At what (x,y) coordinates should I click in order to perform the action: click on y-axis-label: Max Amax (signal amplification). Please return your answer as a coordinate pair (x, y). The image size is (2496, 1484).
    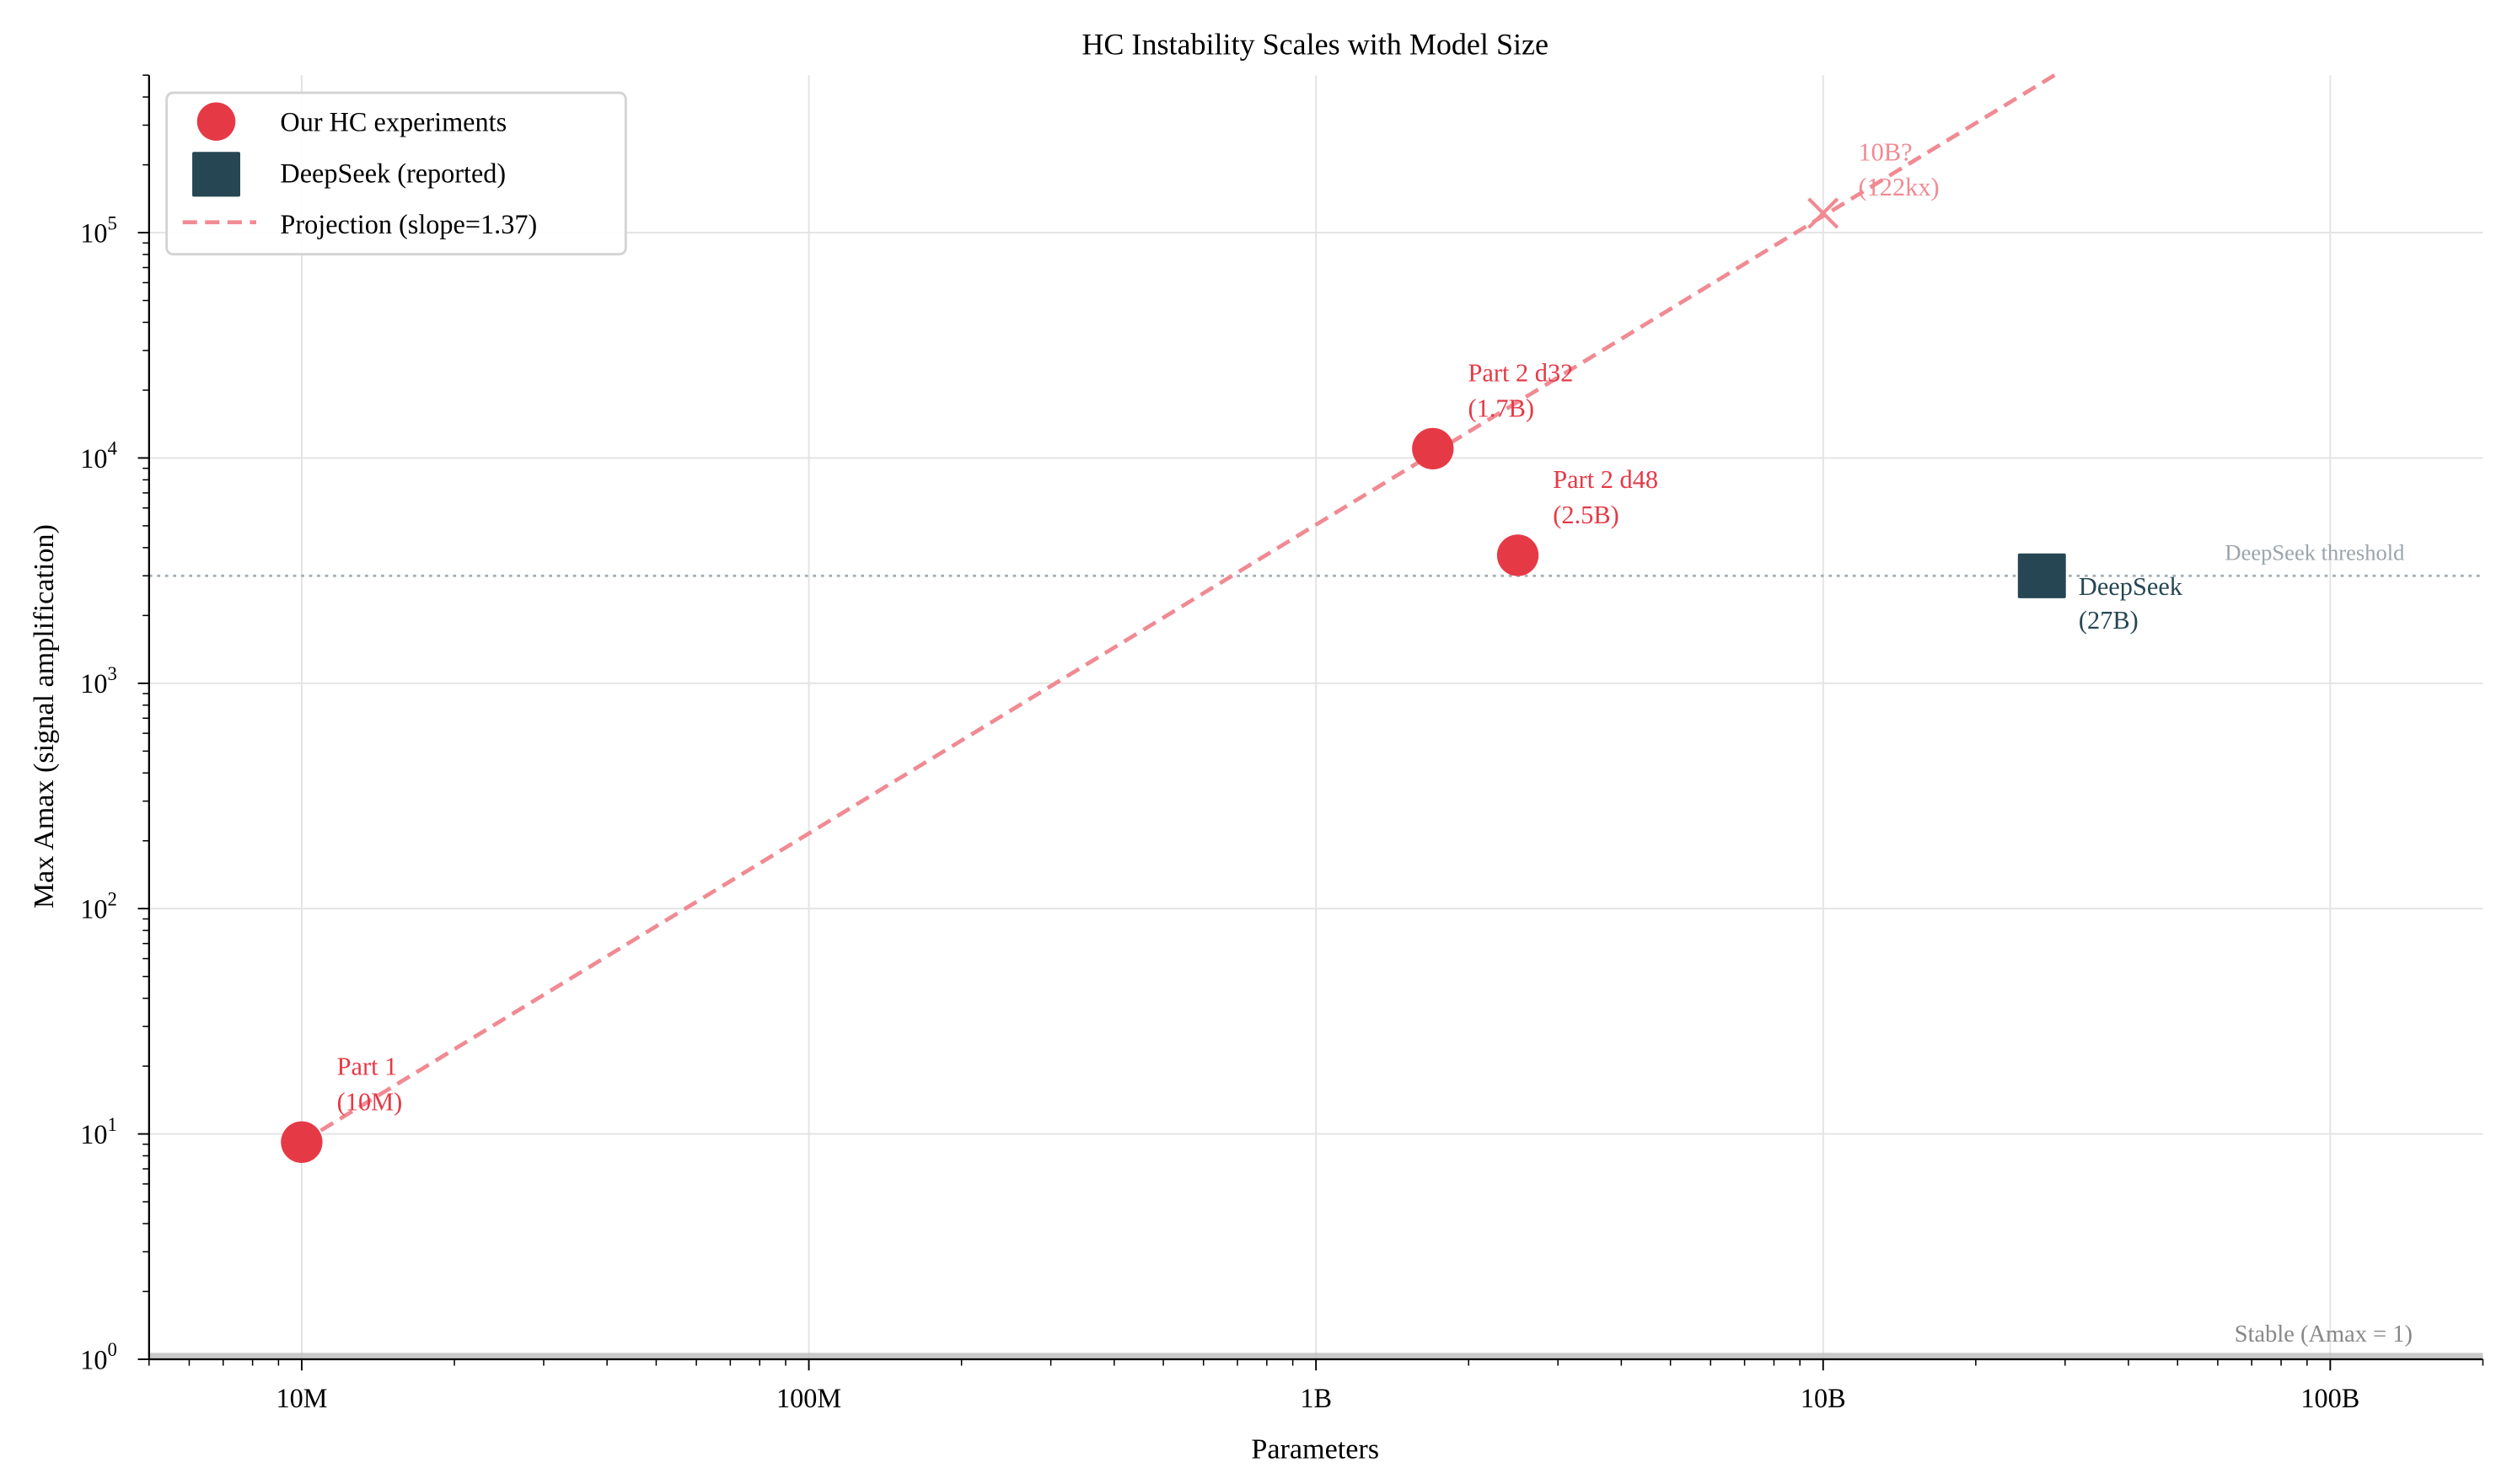
    Looking at the image, I should click on (44, 716).